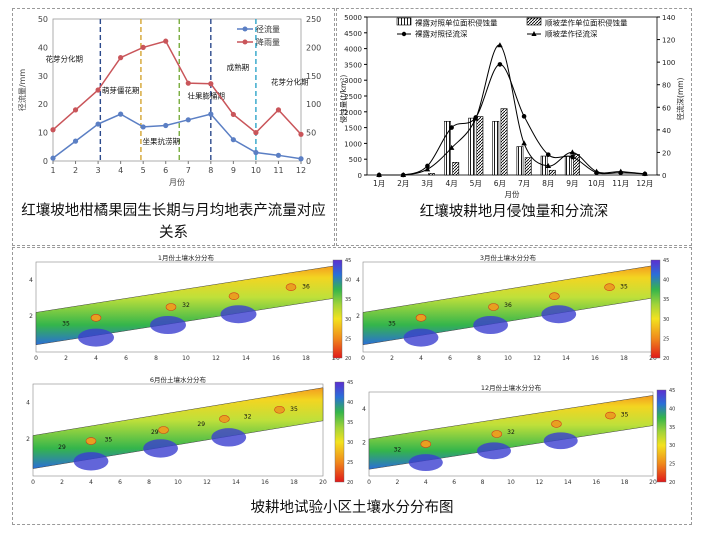 This screenshot has width=702, height=534. I want to click on x-tick-label: 7, so click(188, 170).